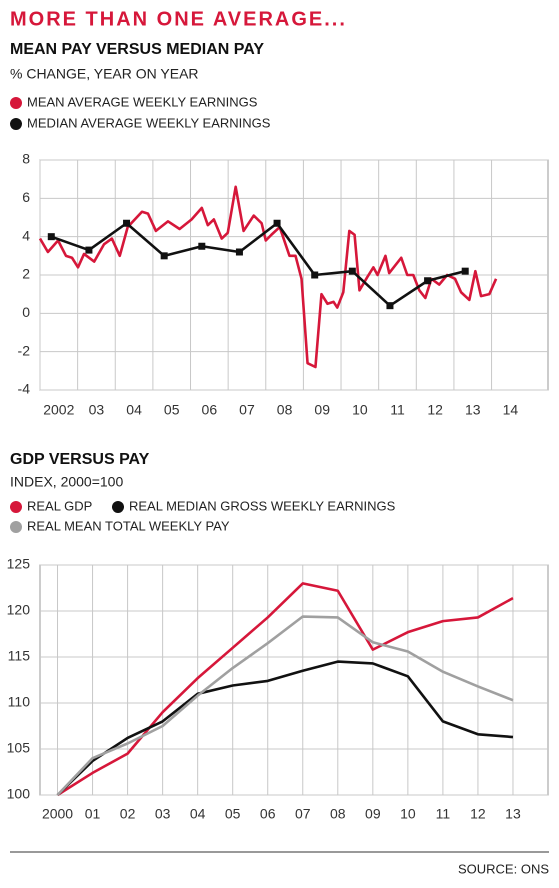  What do you see at coordinates (24, 350) in the screenshot?
I see `y-tick-label: -2` at bounding box center [24, 350].